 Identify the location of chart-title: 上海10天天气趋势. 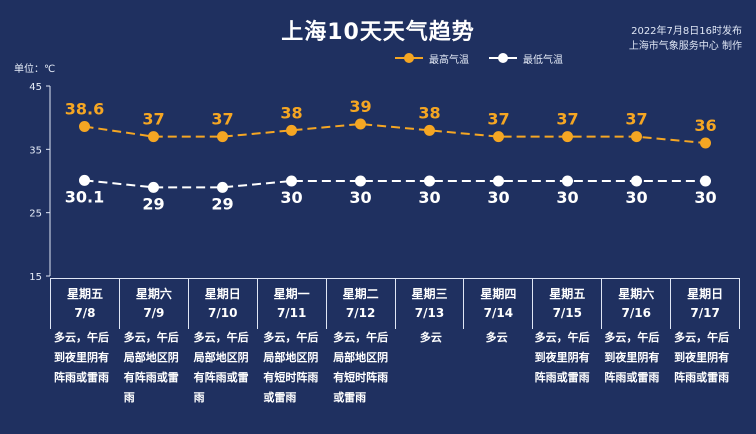
(378, 32).